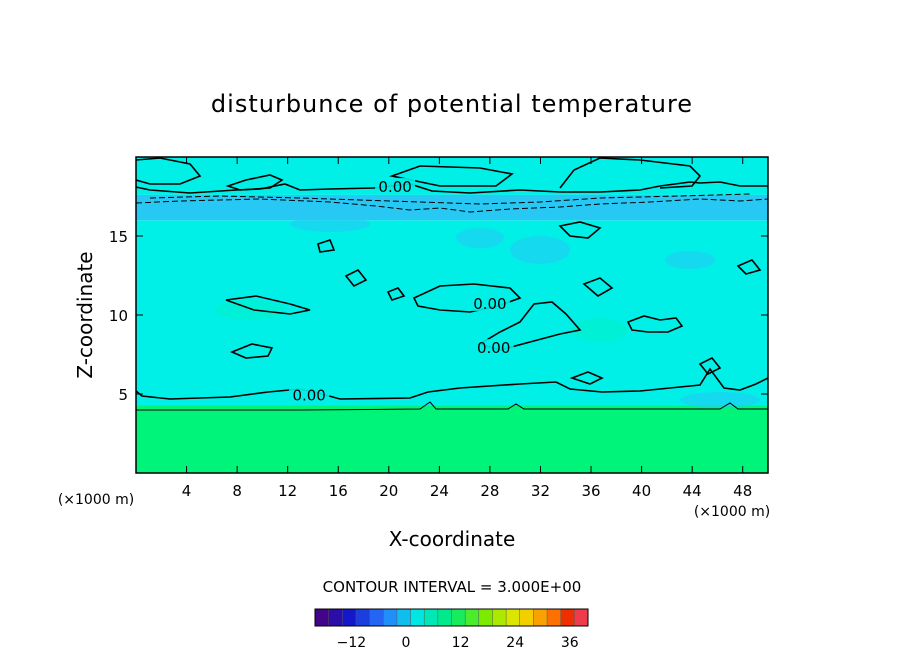 This screenshot has width=904, height=654. I want to click on colorbar-frame, so click(451, 617).